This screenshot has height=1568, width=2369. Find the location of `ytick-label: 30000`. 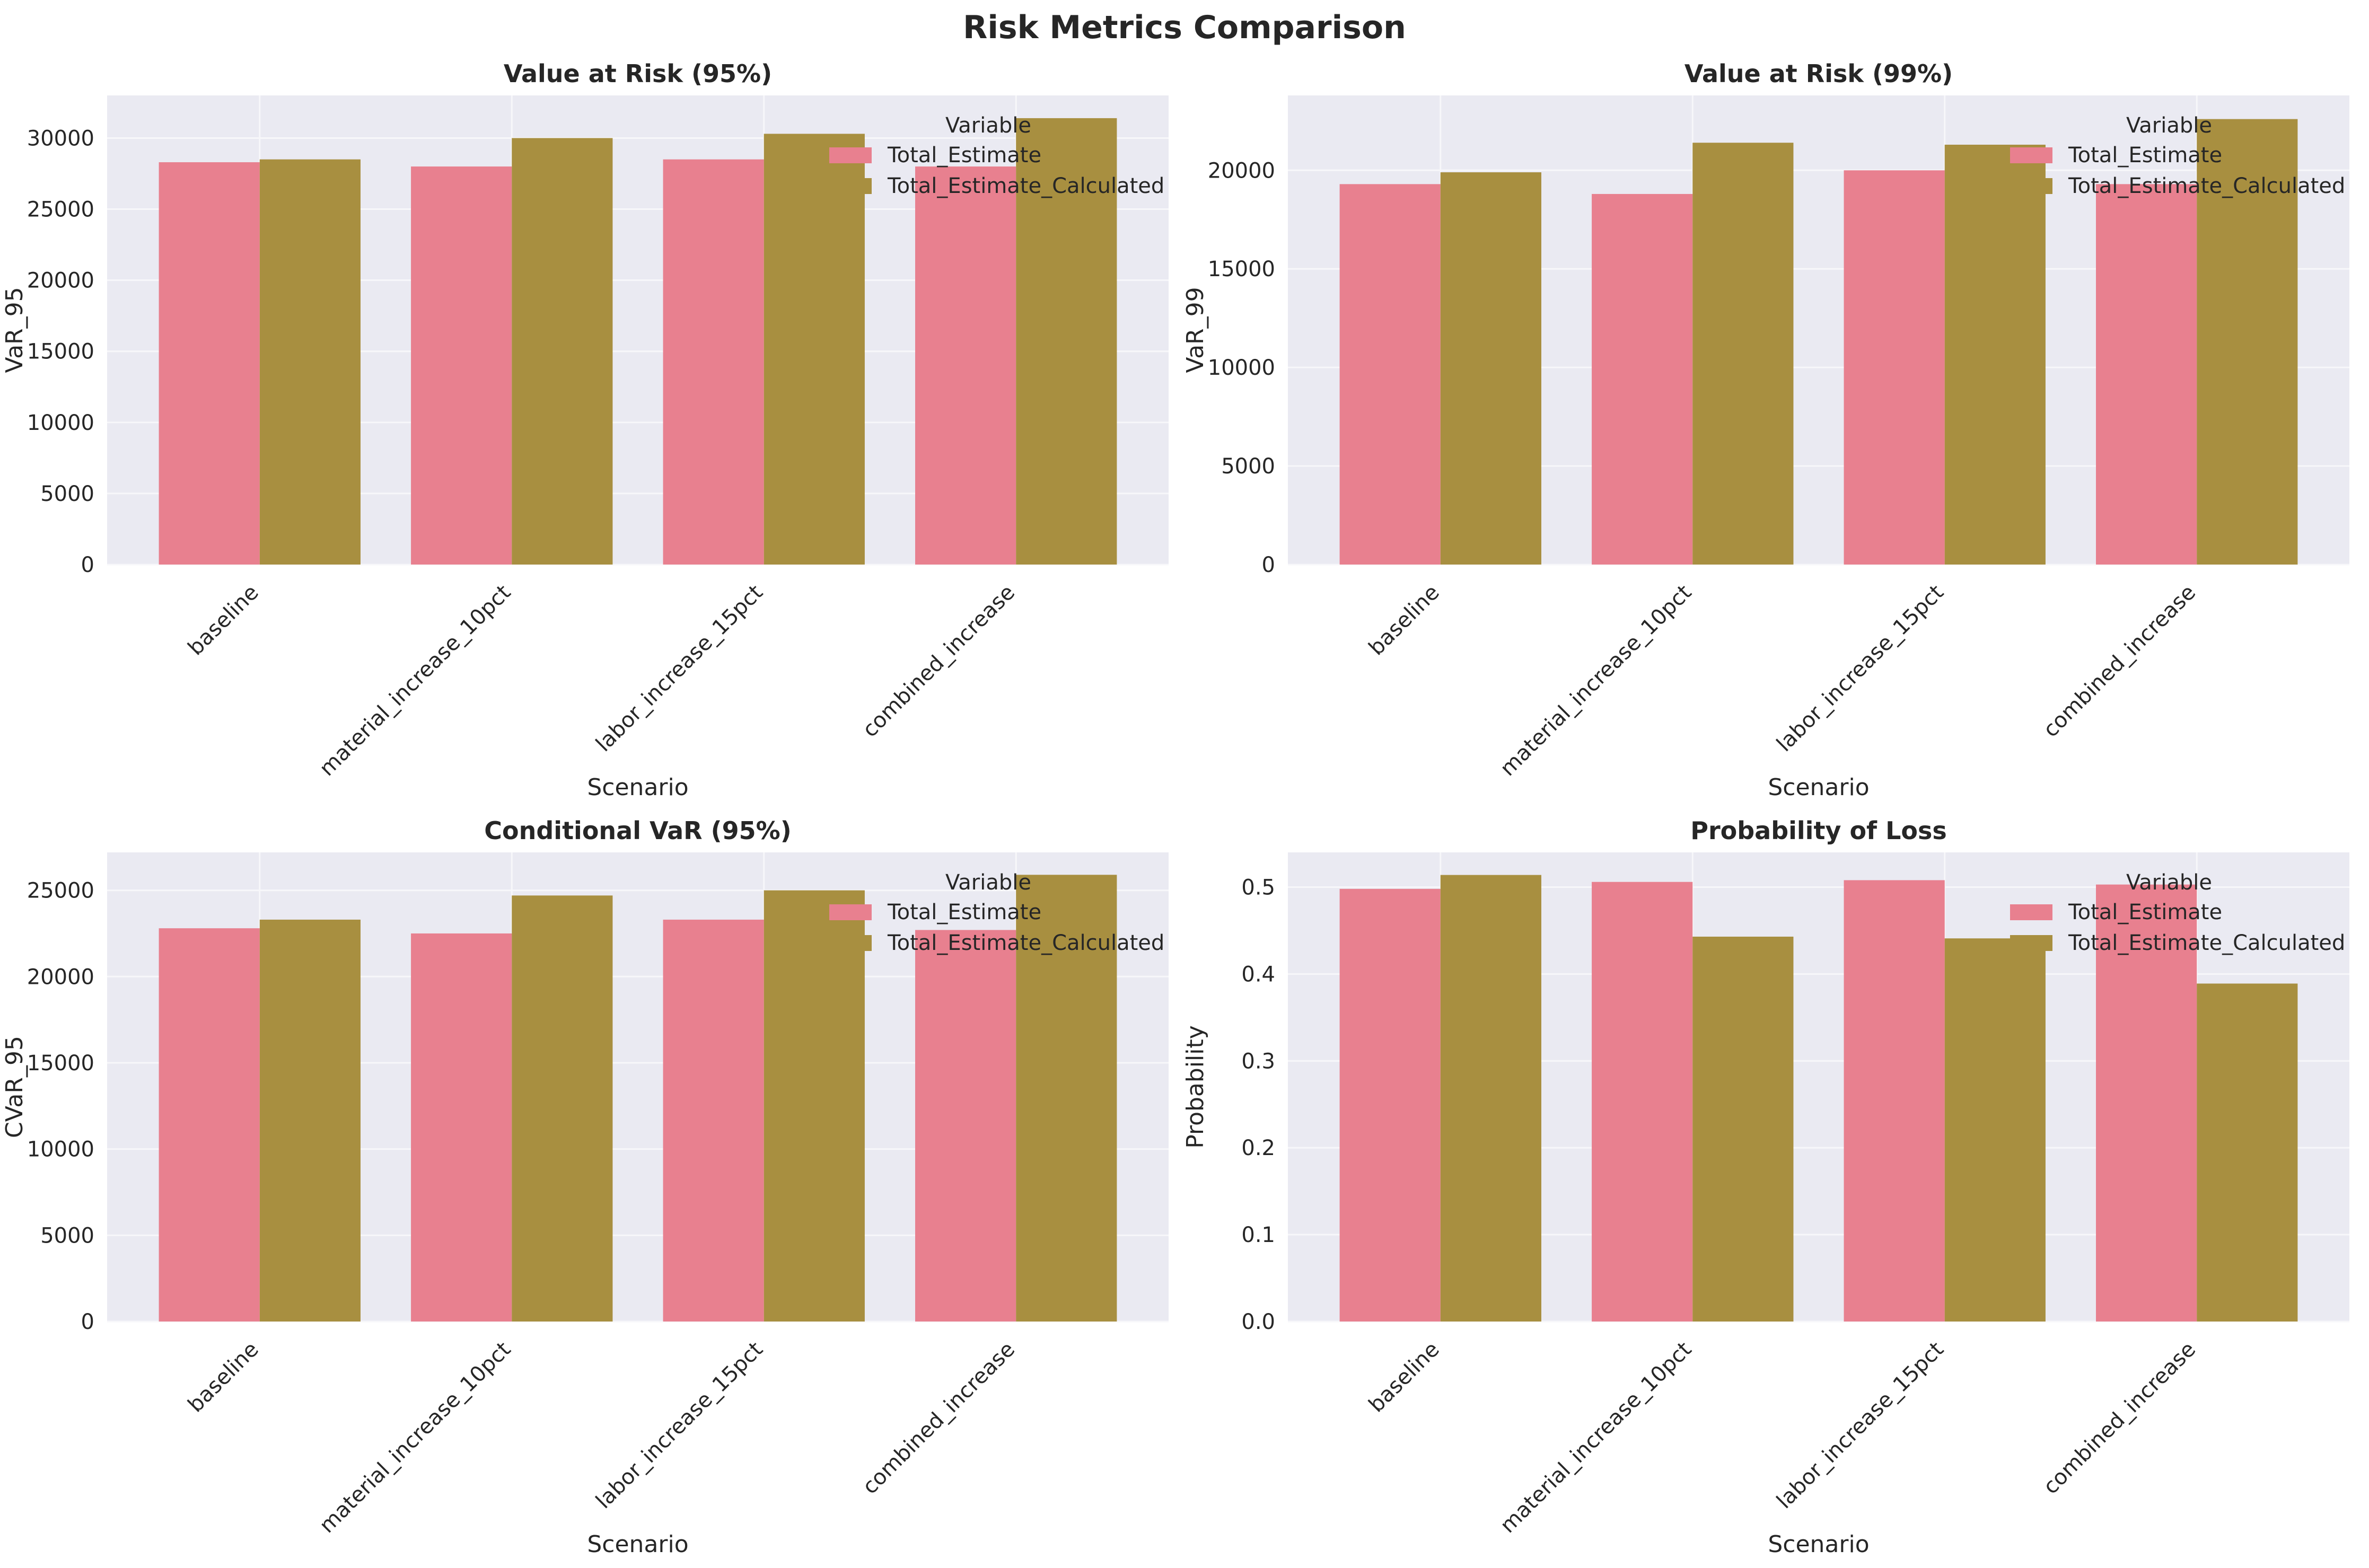

ytick-label: 30000 is located at coordinates (60, 138).